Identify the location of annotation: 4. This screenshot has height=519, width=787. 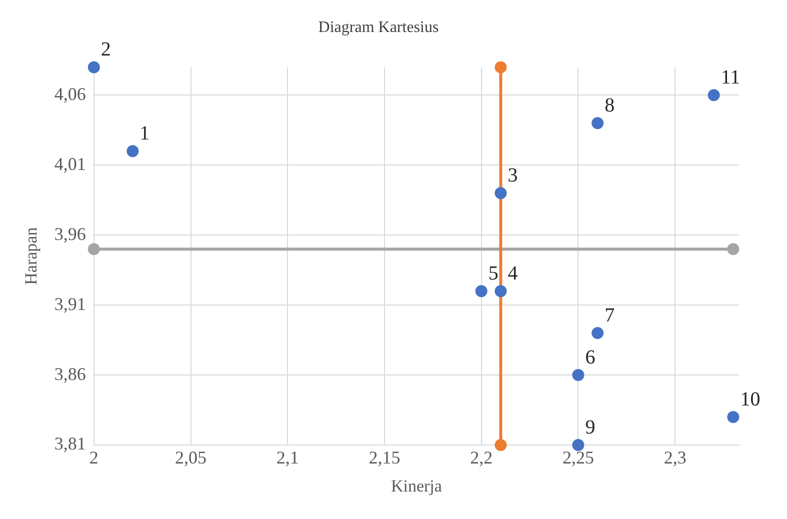
(513, 273).